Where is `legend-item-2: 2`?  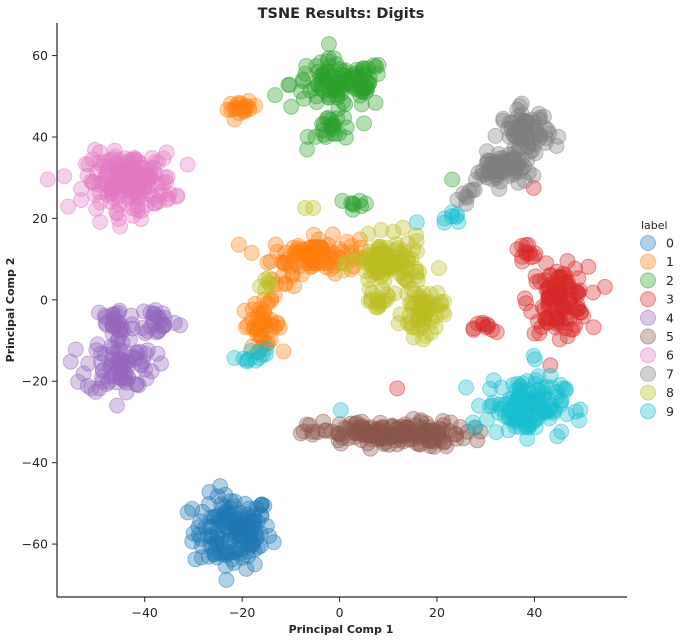
legend-item-2: 2 is located at coordinates (657, 280).